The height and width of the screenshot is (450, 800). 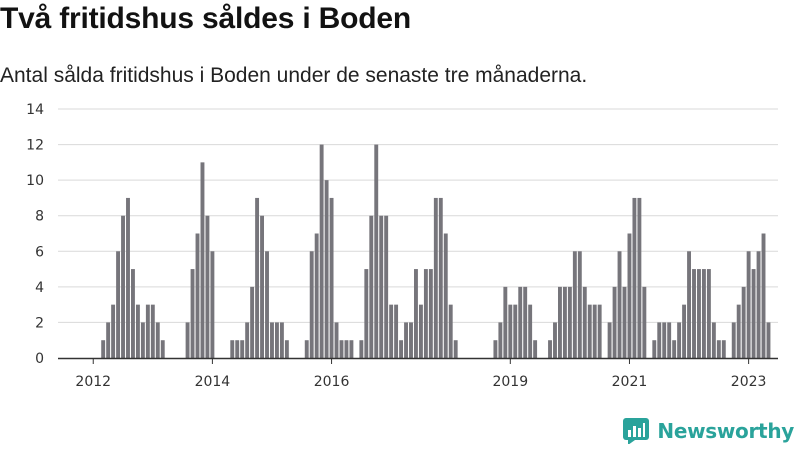 What do you see at coordinates (213, 382) in the screenshot?
I see `x-tick-label: 2014` at bounding box center [213, 382].